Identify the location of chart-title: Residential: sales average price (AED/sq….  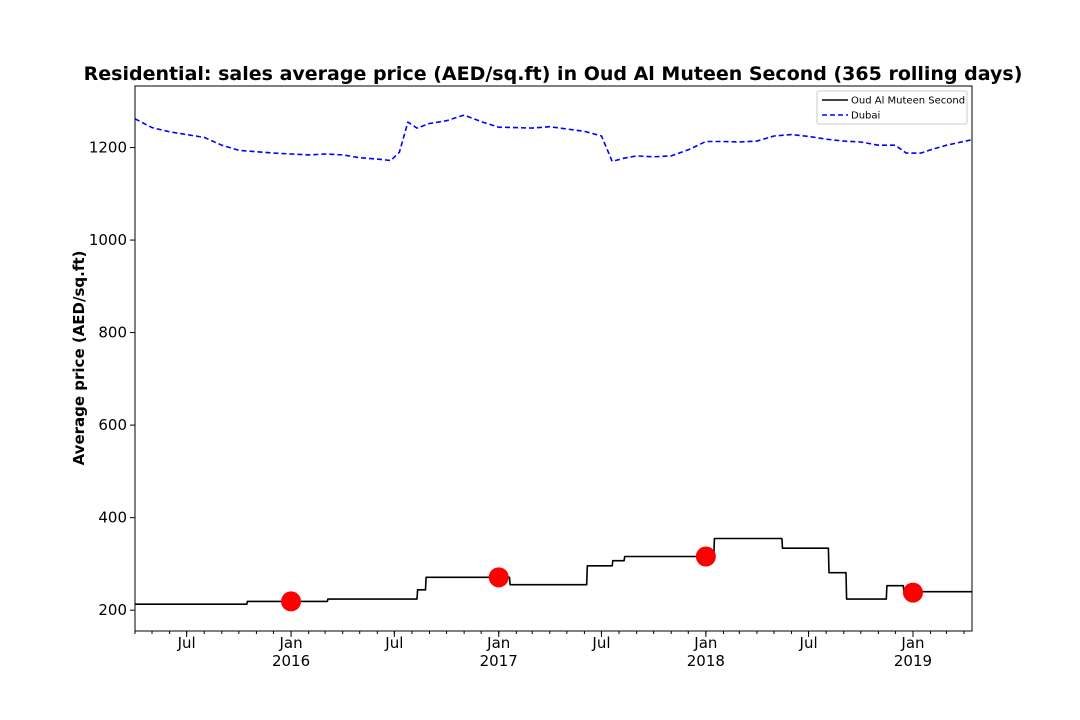
(553, 74).